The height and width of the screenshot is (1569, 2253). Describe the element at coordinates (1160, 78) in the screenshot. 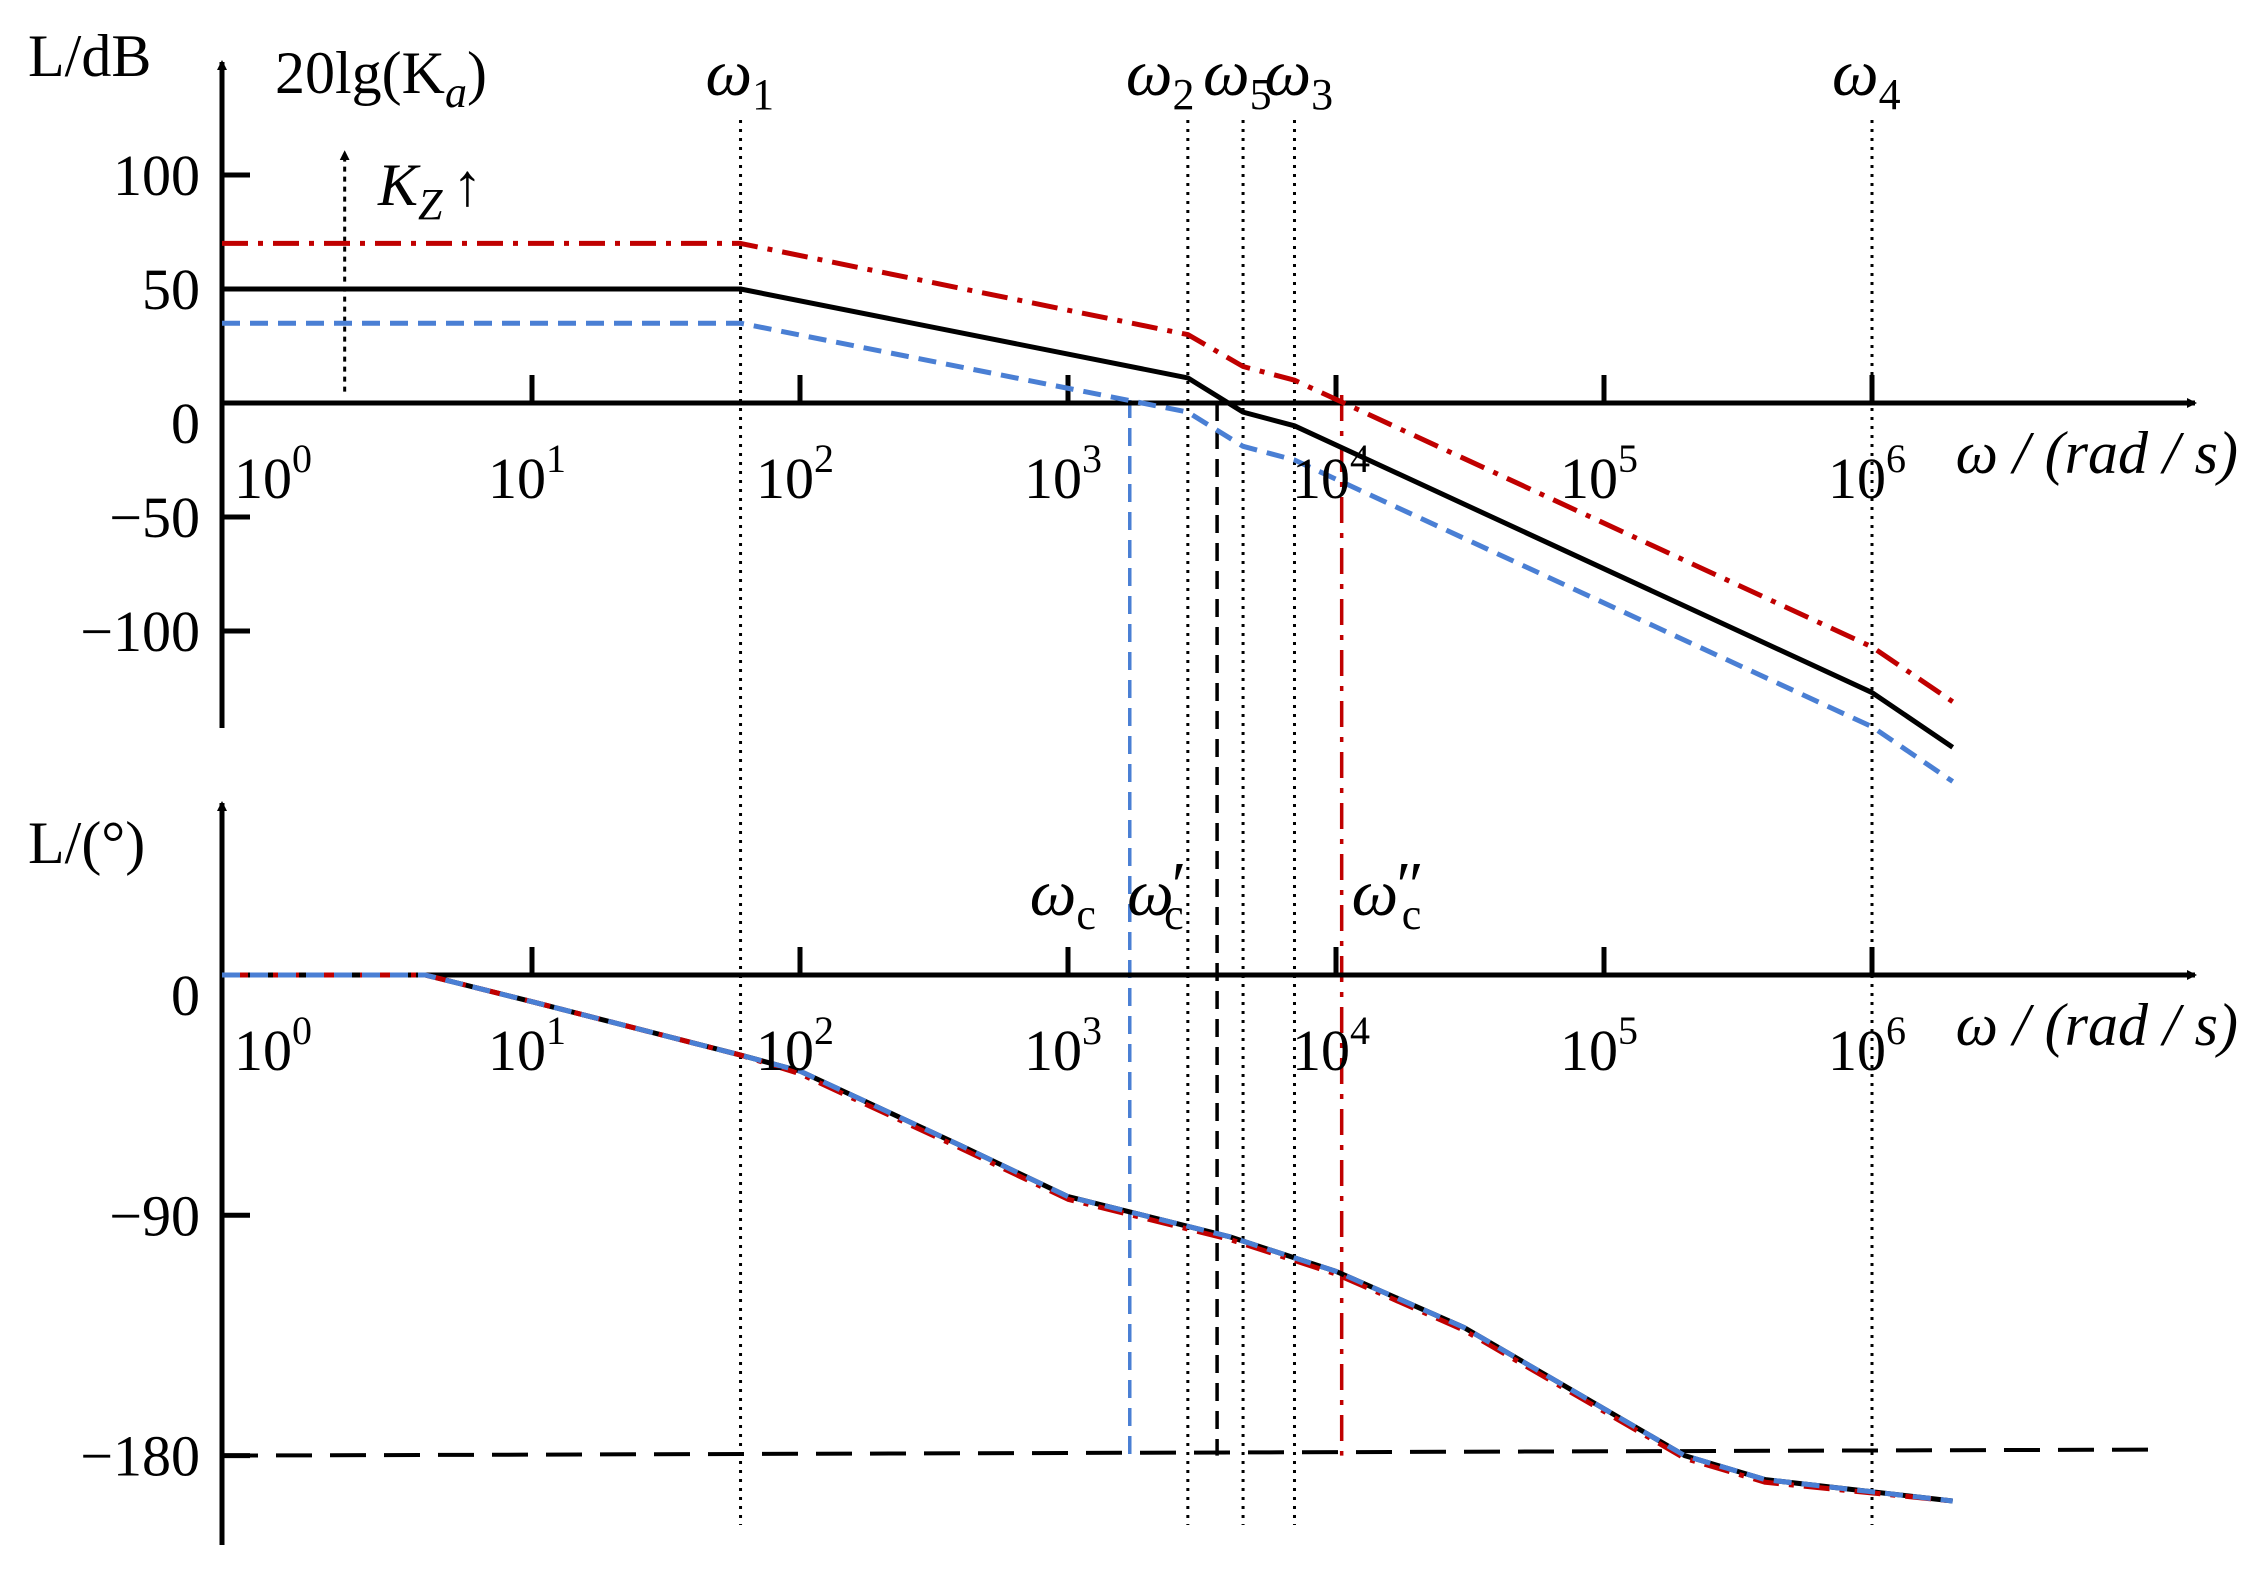

I see `corner-frequency-label-2: ω2` at that location.